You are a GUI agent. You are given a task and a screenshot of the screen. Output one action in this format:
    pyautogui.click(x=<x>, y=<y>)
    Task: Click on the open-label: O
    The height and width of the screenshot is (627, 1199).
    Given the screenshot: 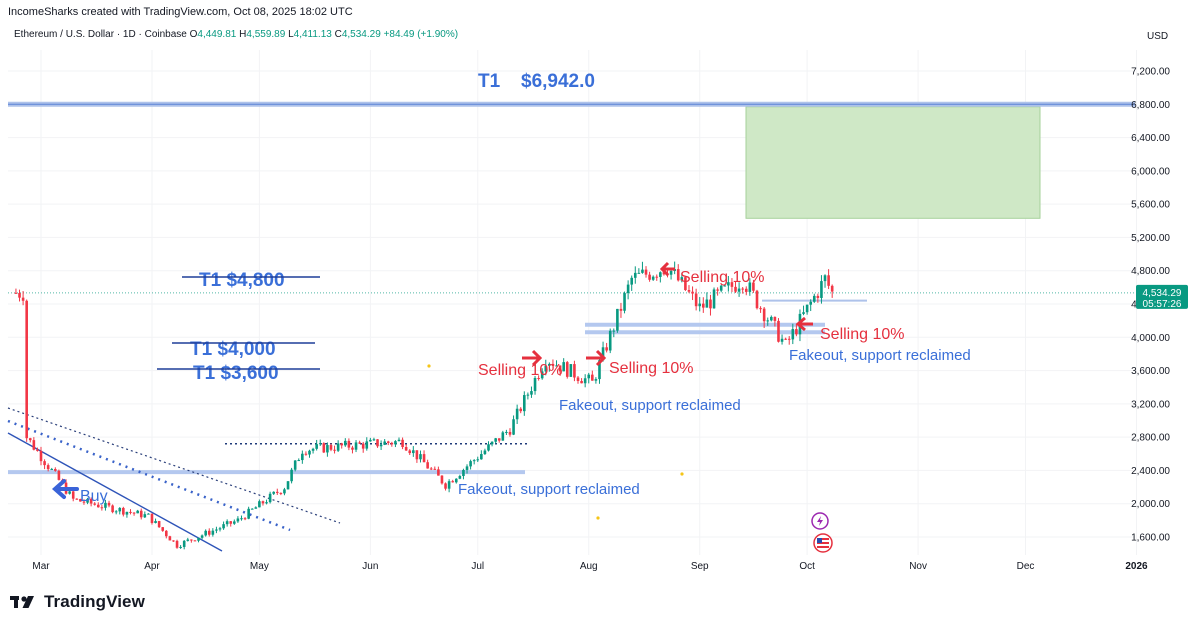 What is the action you would take?
    pyautogui.click(x=193, y=34)
    